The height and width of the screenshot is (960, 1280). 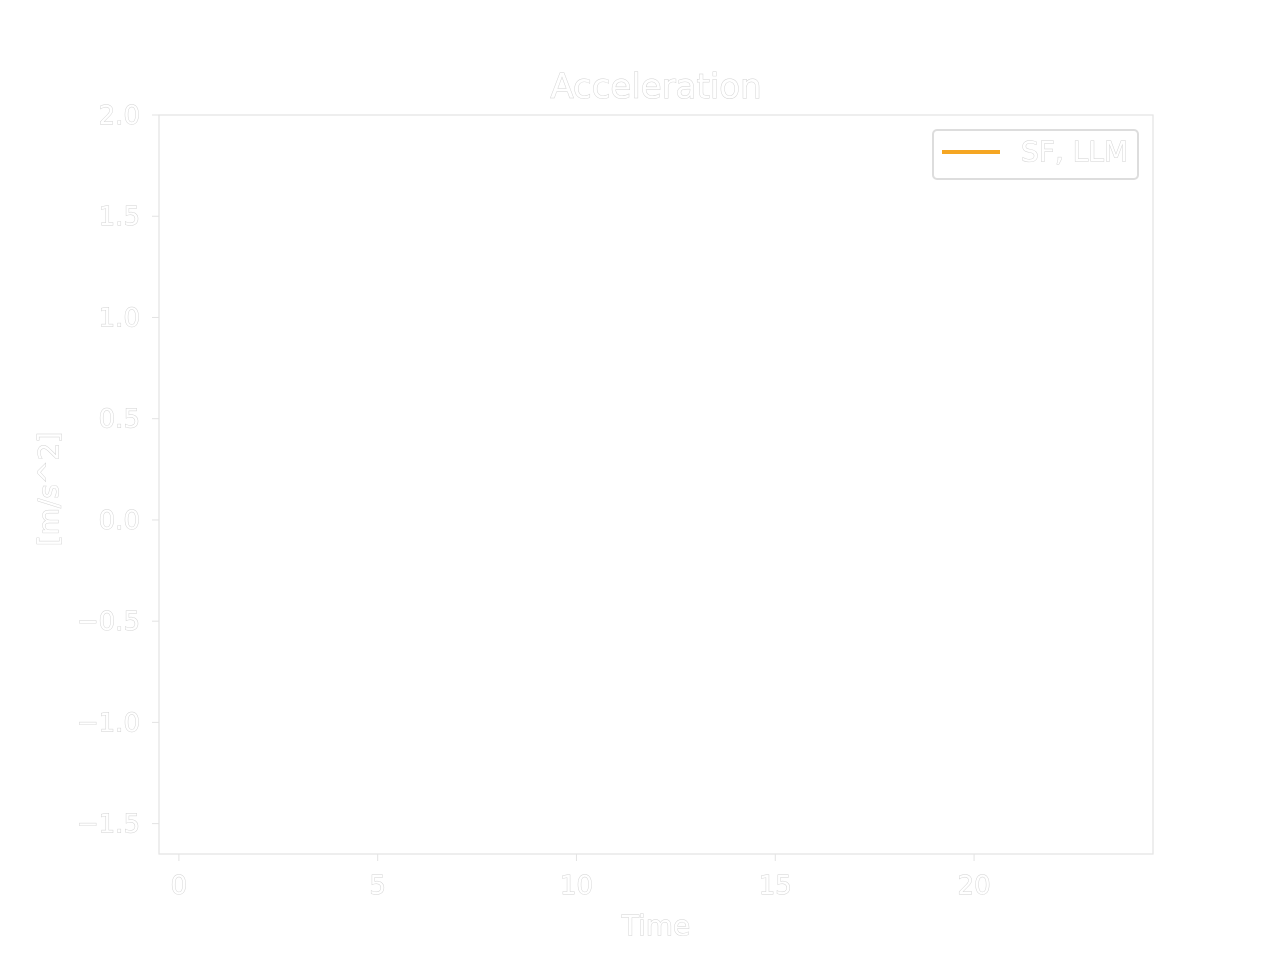 What do you see at coordinates (48, 489) in the screenshot?
I see `y-axis-label: [m/s^2]` at bounding box center [48, 489].